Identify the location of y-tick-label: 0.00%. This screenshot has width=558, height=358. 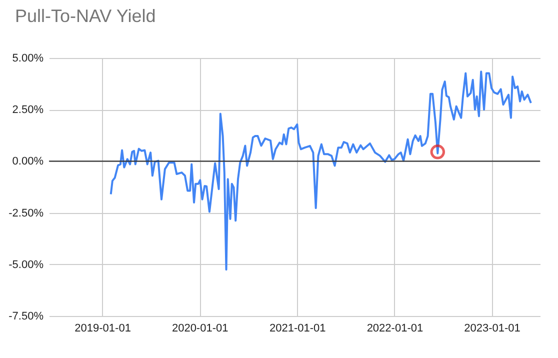
(28, 162).